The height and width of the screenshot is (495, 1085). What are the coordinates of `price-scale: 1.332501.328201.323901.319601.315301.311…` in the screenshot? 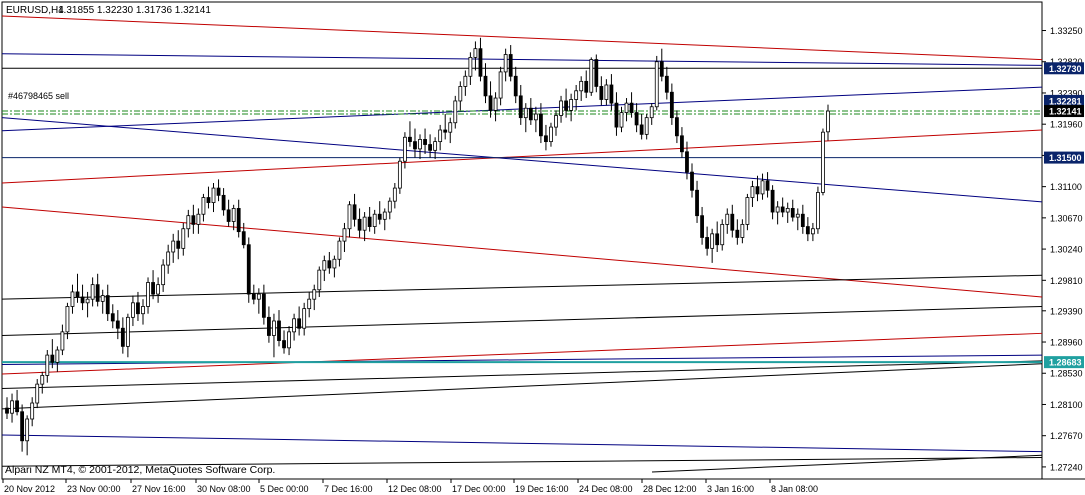 It's located at (1062, 249).